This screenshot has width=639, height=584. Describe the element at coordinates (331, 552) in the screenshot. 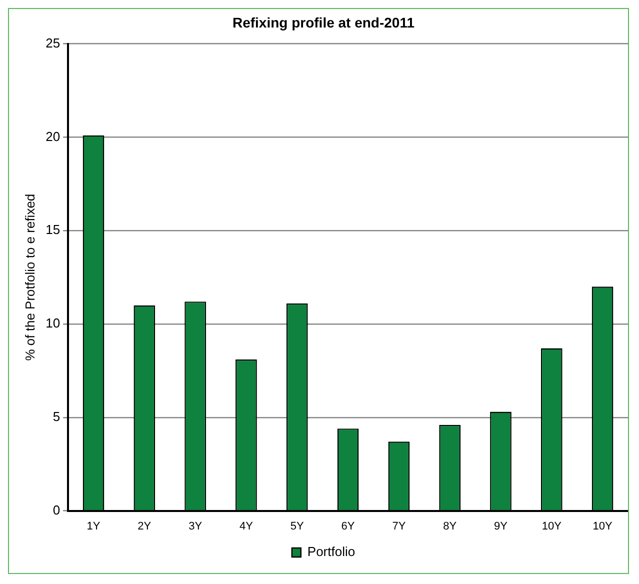

I see `legend-label: Portfolio` at that location.